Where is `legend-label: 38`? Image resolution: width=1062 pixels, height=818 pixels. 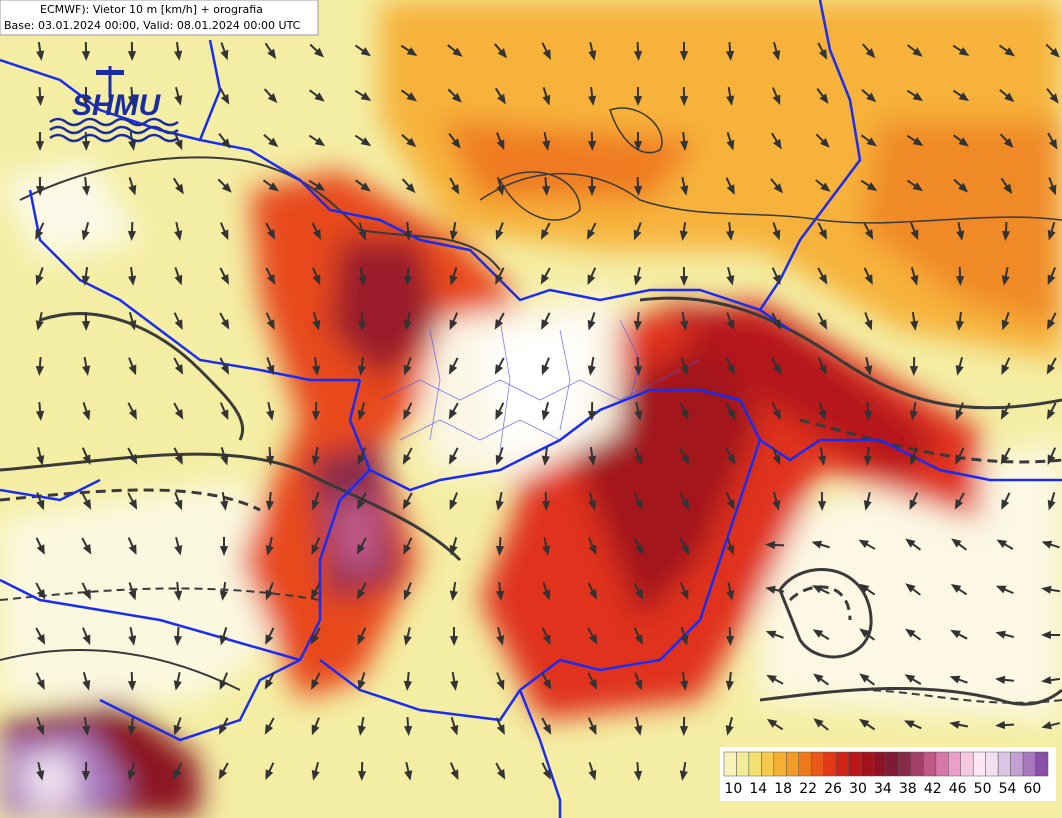
legend-label: 38 is located at coordinates (908, 789).